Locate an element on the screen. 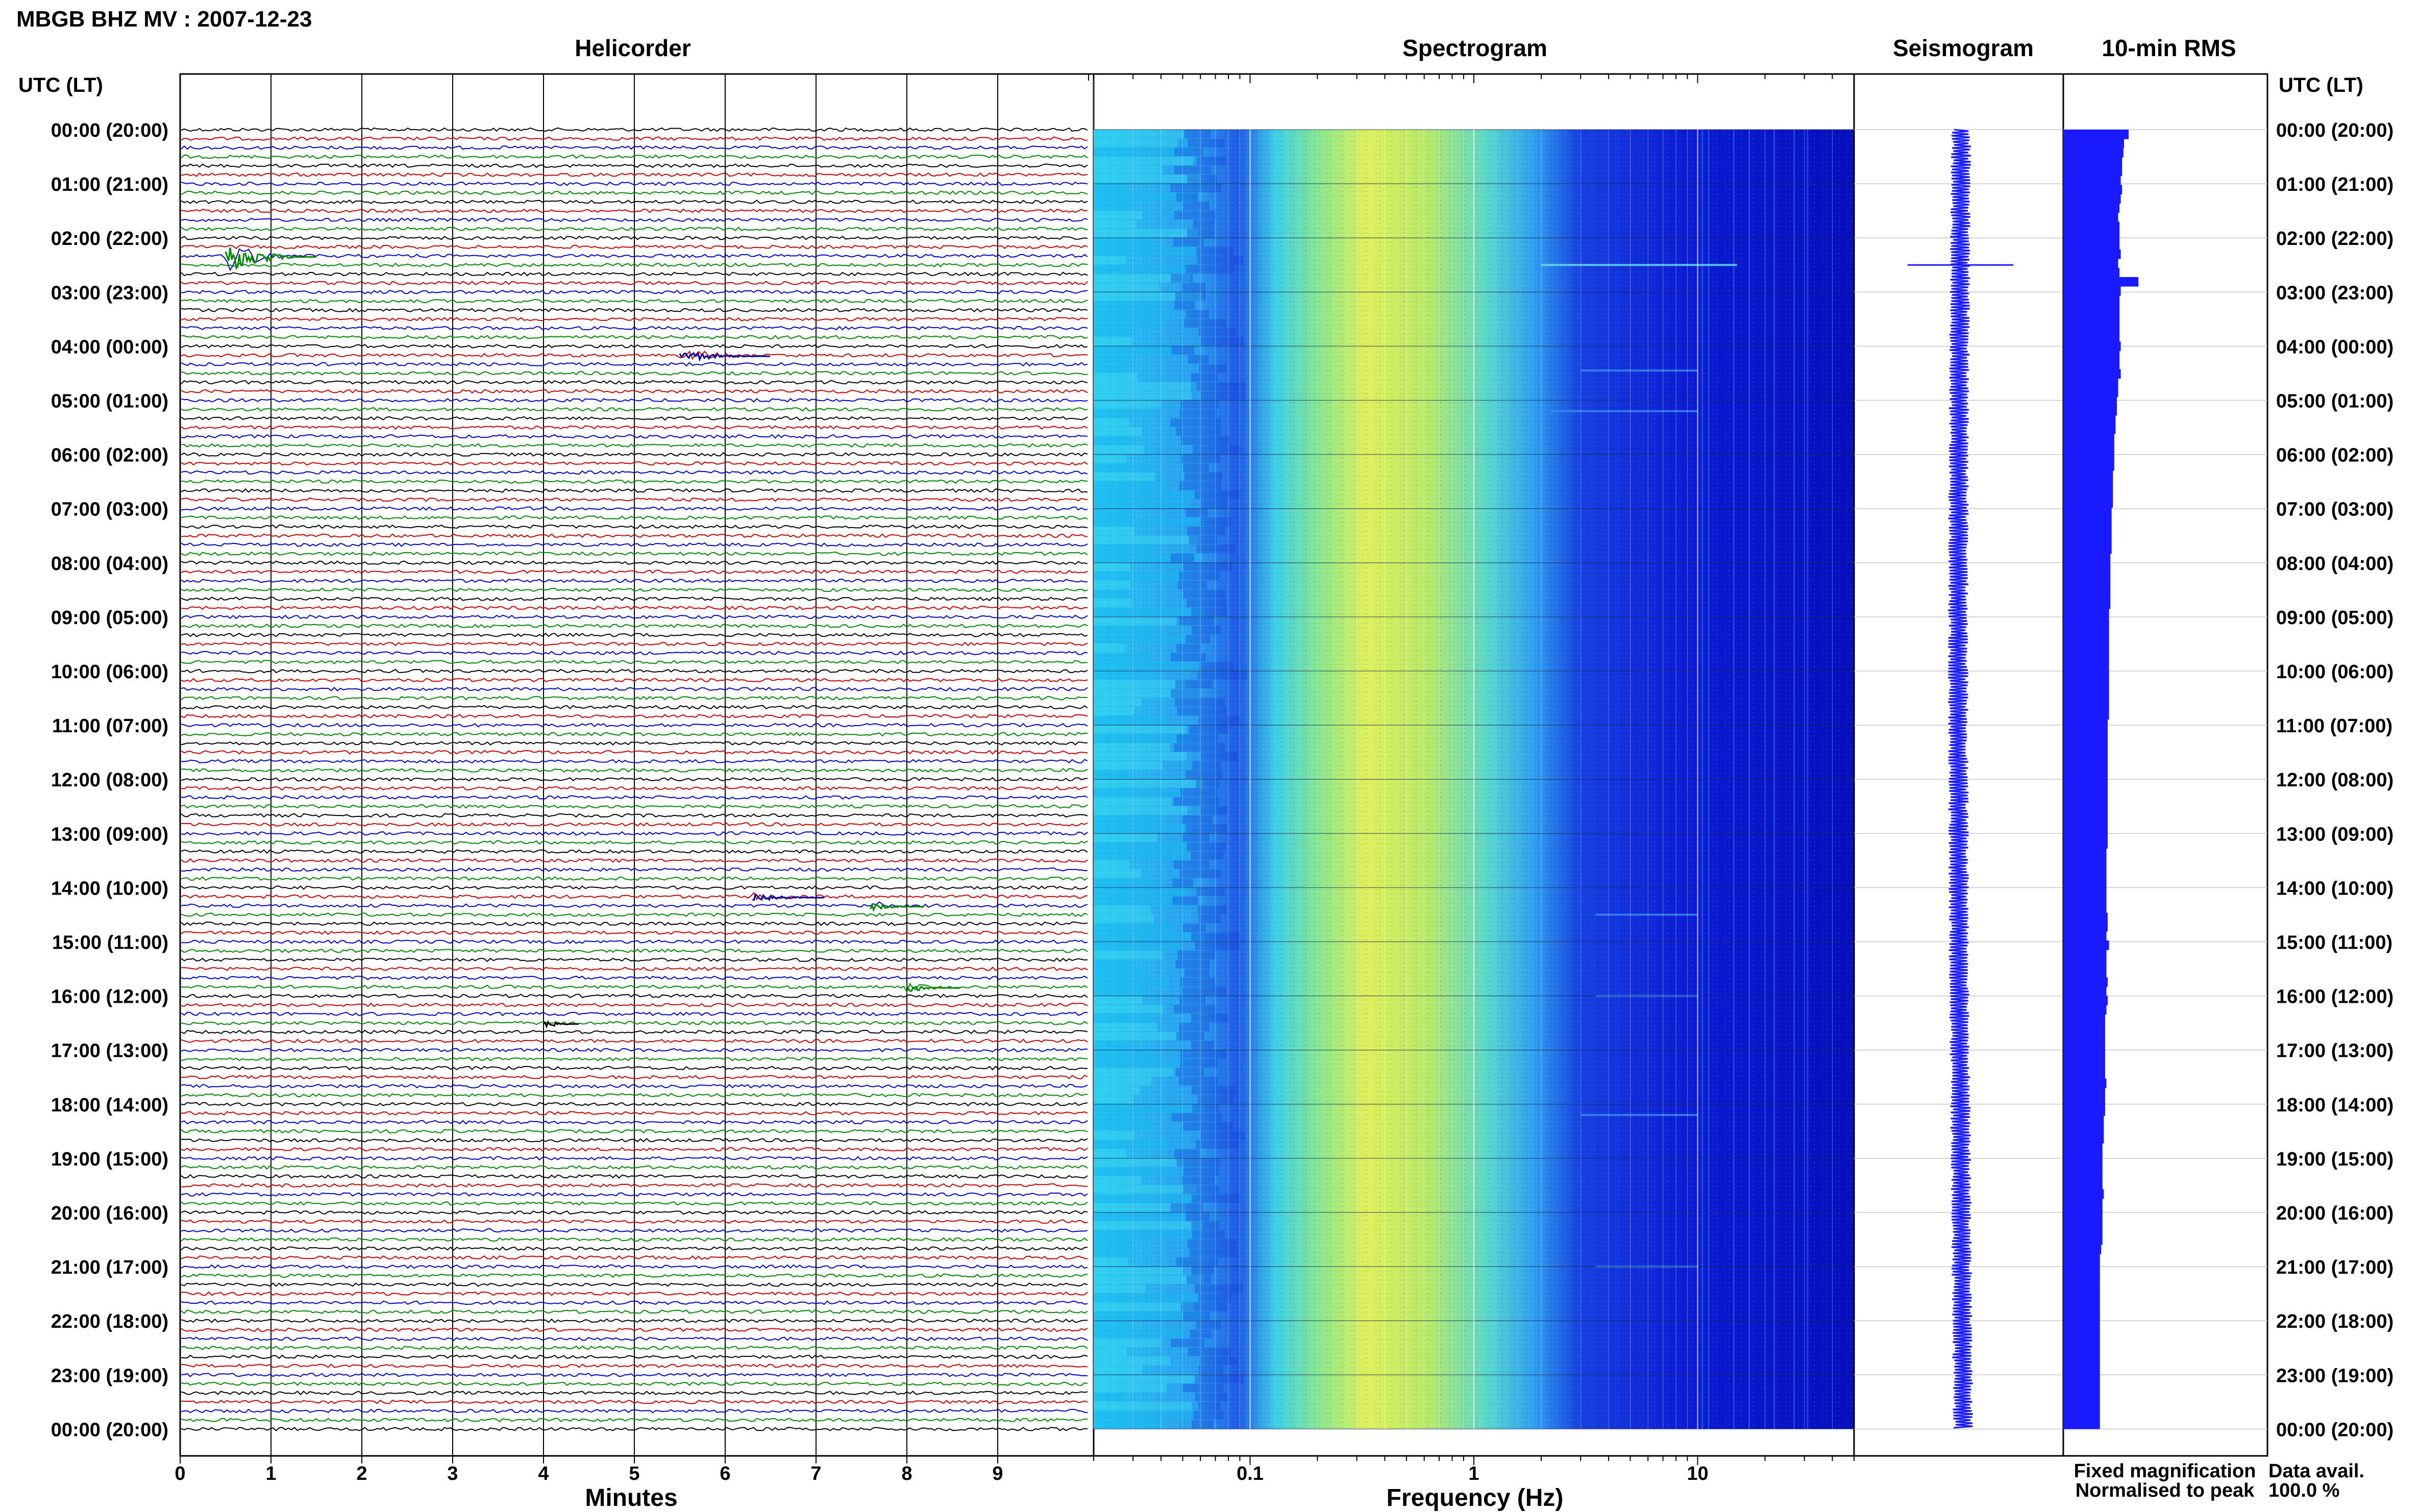  time-label-right: 23:00 (19:00) is located at coordinates (2334, 1375).